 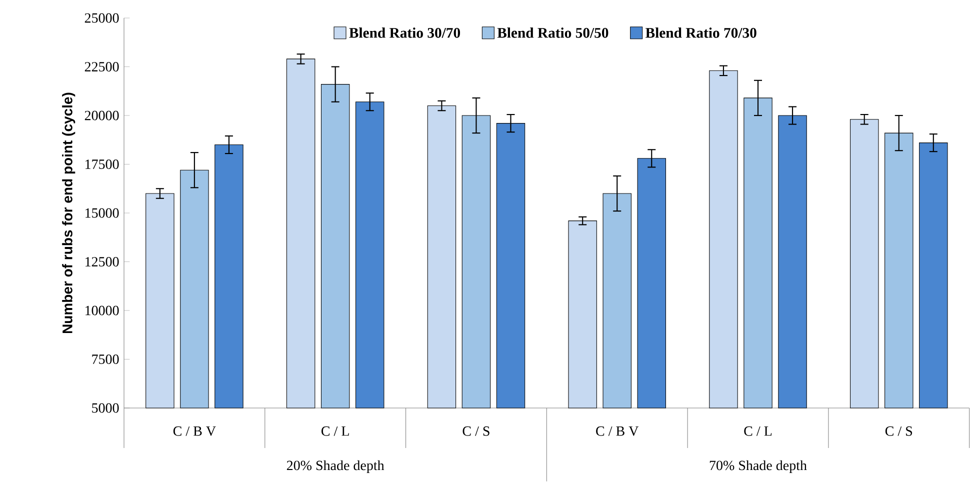 What do you see at coordinates (102, 213) in the screenshot?
I see `y-tick-label: 15000` at bounding box center [102, 213].